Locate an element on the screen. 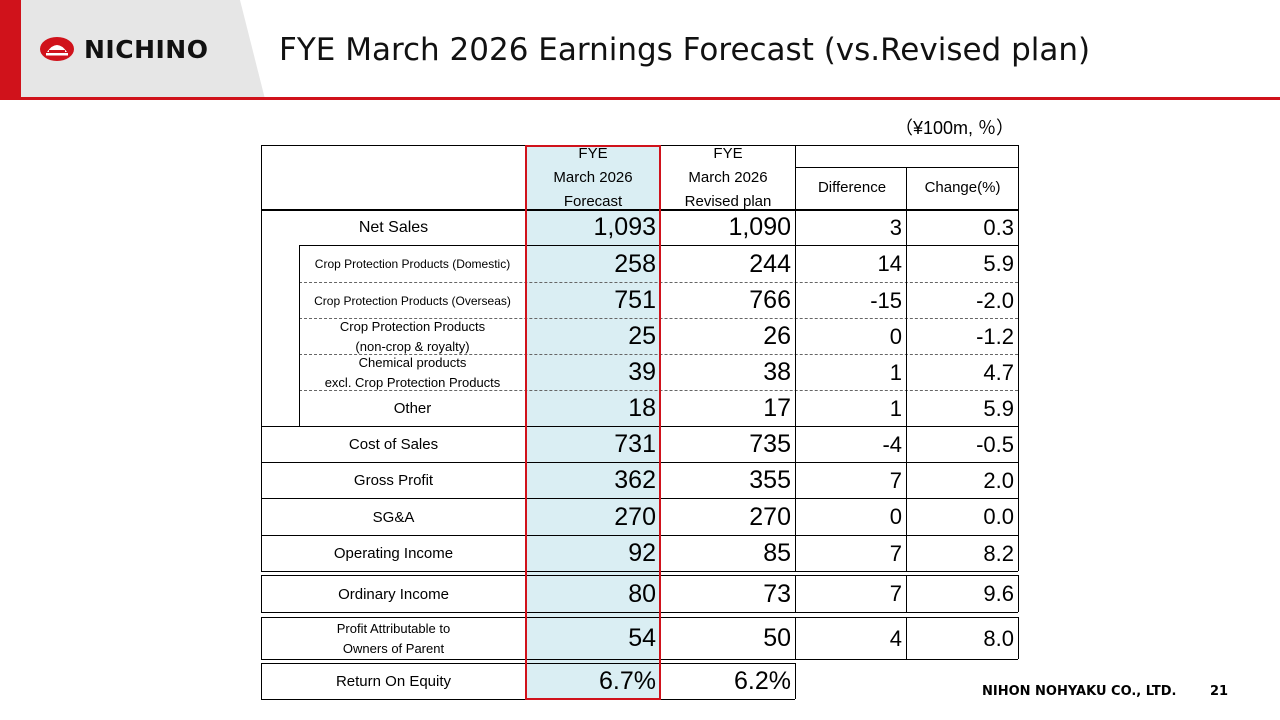 The image size is (1280, 720). header-red-bar is located at coordinates (10, 49).